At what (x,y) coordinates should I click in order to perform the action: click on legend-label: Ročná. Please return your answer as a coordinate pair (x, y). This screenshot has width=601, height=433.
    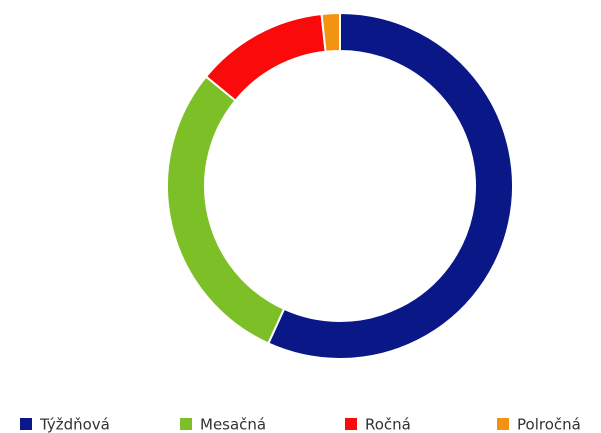
    Looking at the image, I should click on (388, 424).